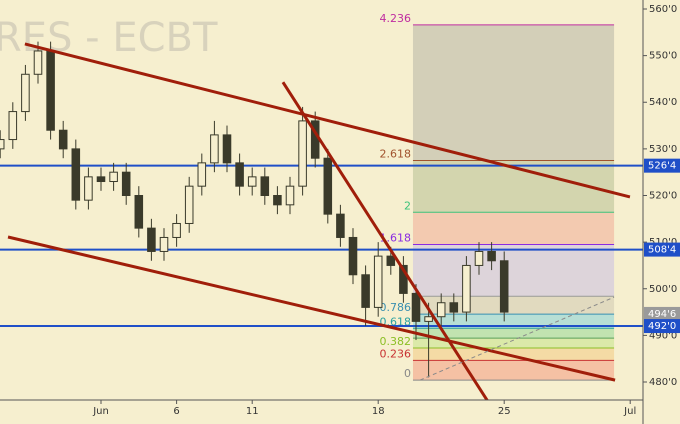  Describe the element at coordinates (252, 411) in the screenshot. I see `x-tick-label: 11` at that location.